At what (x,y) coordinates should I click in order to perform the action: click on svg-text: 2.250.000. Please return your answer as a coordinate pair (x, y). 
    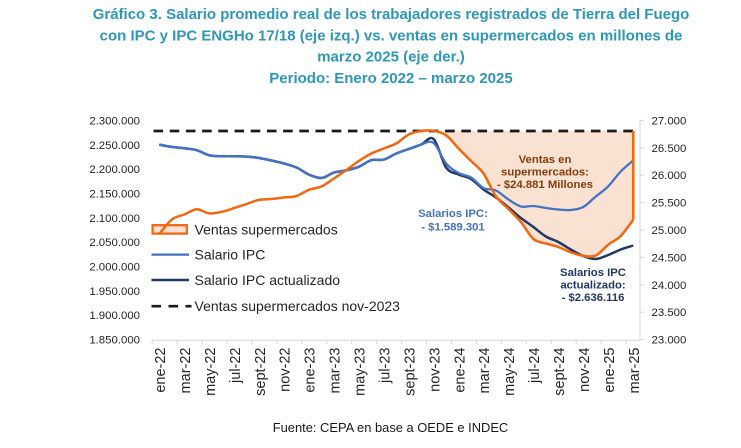
    Looking at the image, I should click on (114, 146).